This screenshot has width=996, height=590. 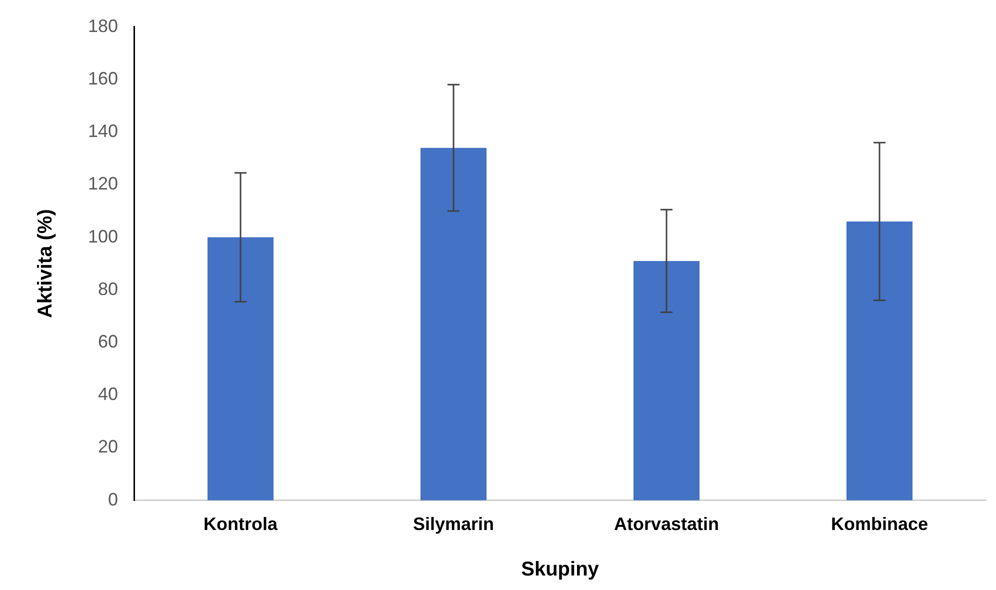 I want to click on y-tick-label: 20, so click(x=108, y=446).